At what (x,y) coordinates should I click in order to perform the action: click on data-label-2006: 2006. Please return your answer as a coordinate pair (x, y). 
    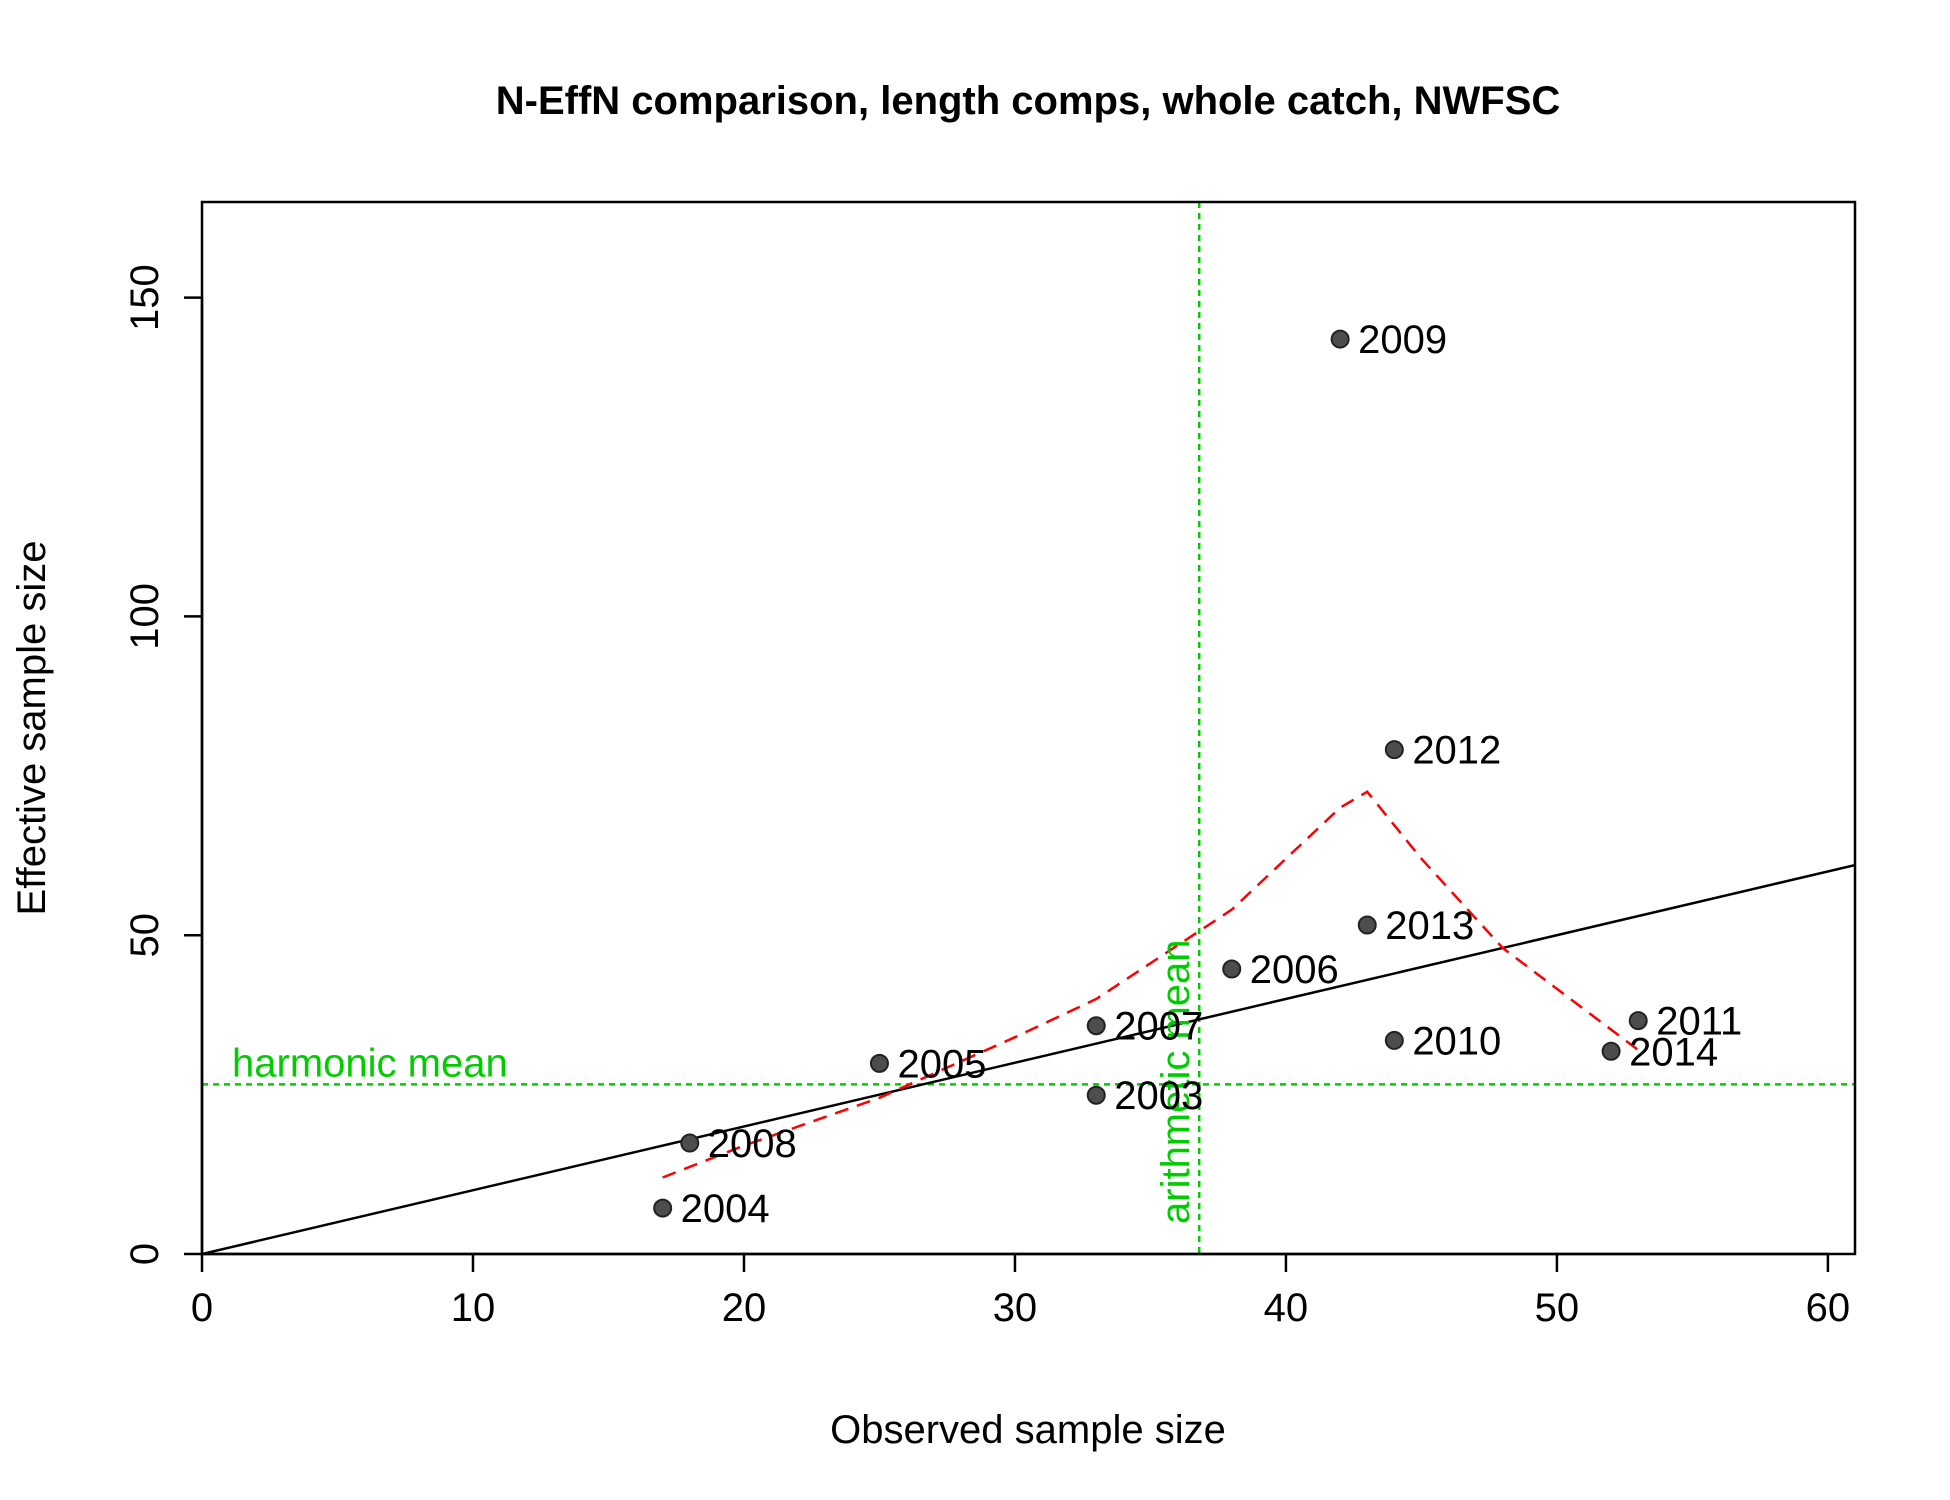
    Looking at the image, I should click on (1294, 970).